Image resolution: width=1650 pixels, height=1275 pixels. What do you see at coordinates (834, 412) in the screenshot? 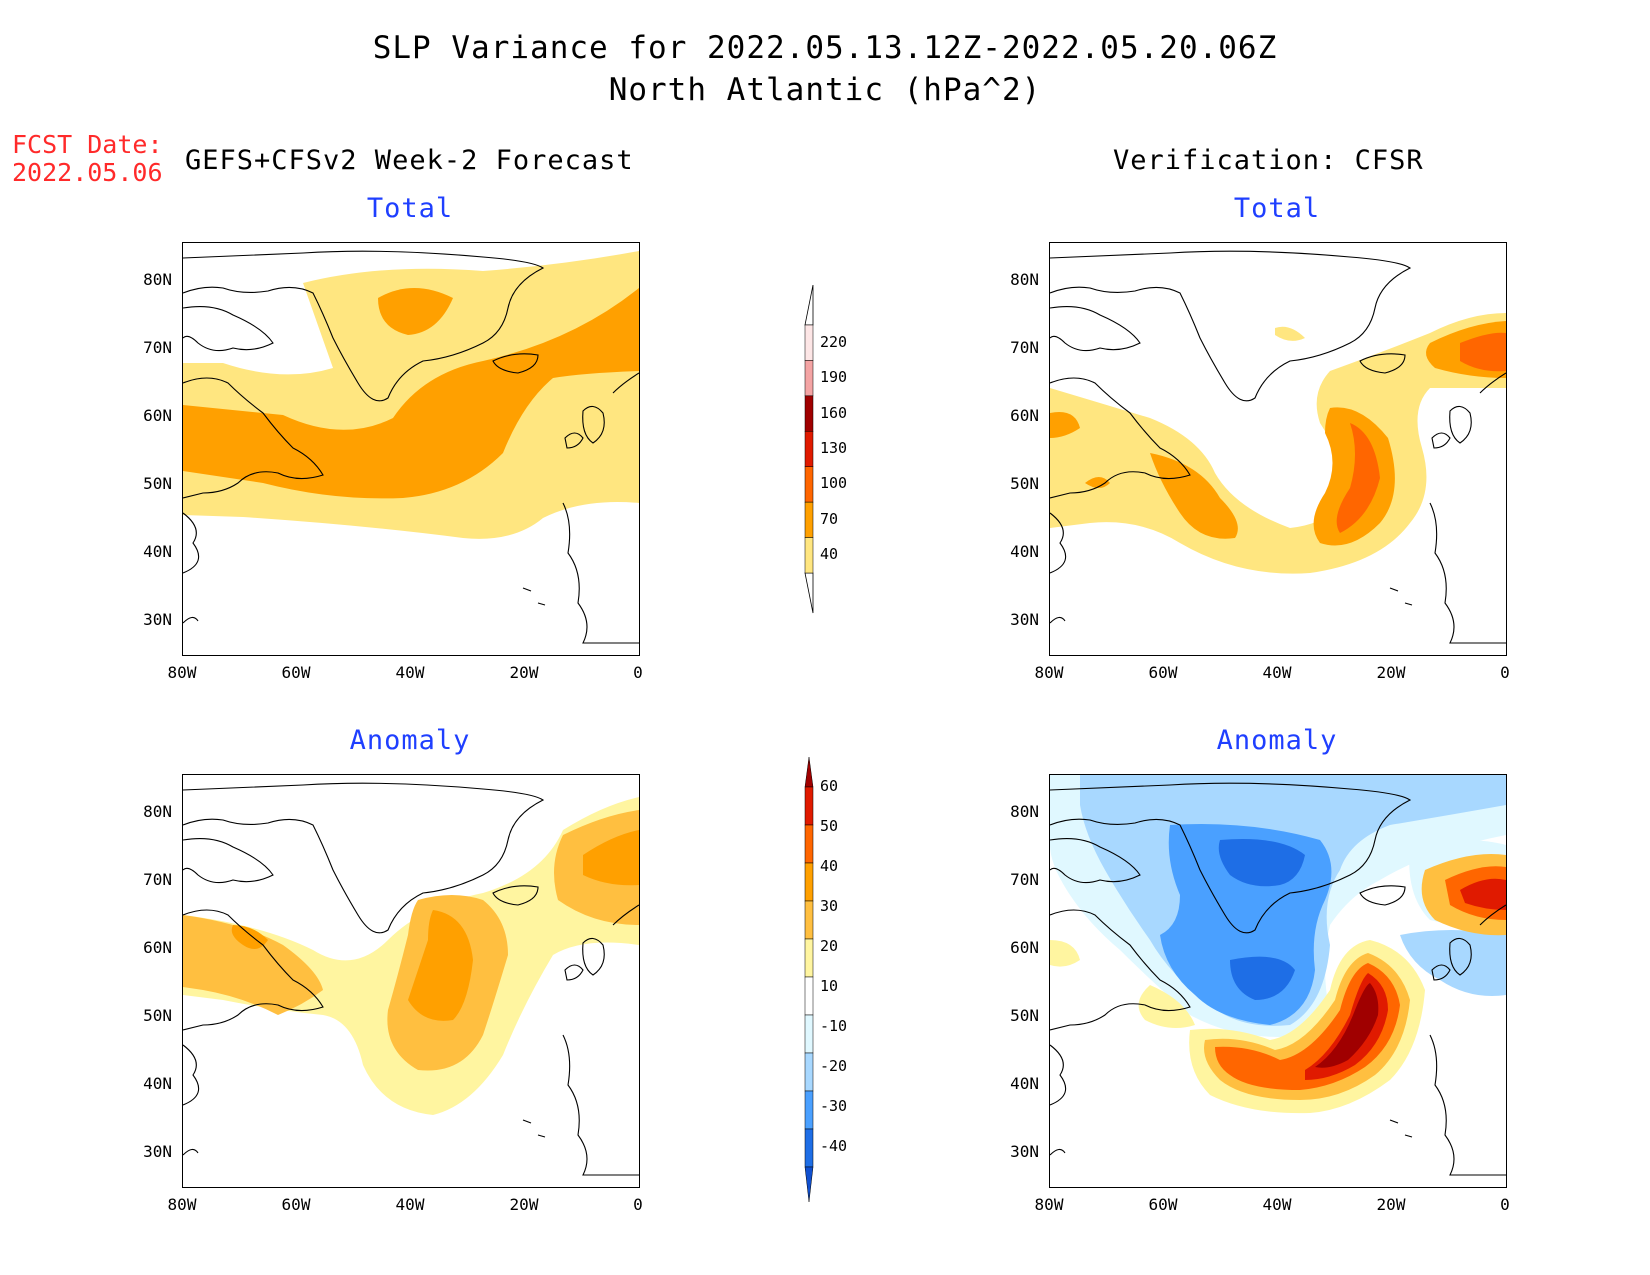
I see `colorbar-tick-label: 160` at bounding box center [834, 412].